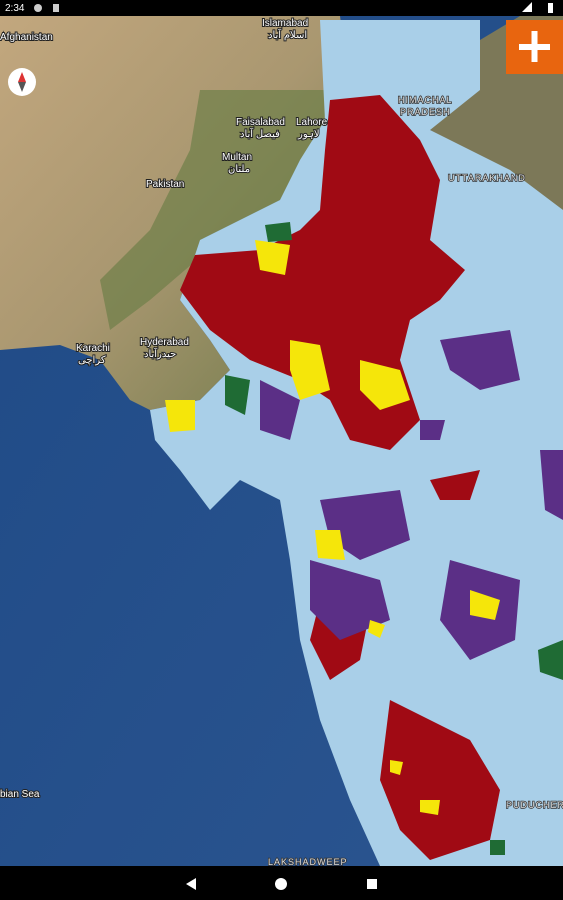 Image resolution: width=563 pixels, height=900 pixels. What do you see at coordinates (191, 884) in the screenshot?
I see `nav-back` at bounding box center [191, 884].